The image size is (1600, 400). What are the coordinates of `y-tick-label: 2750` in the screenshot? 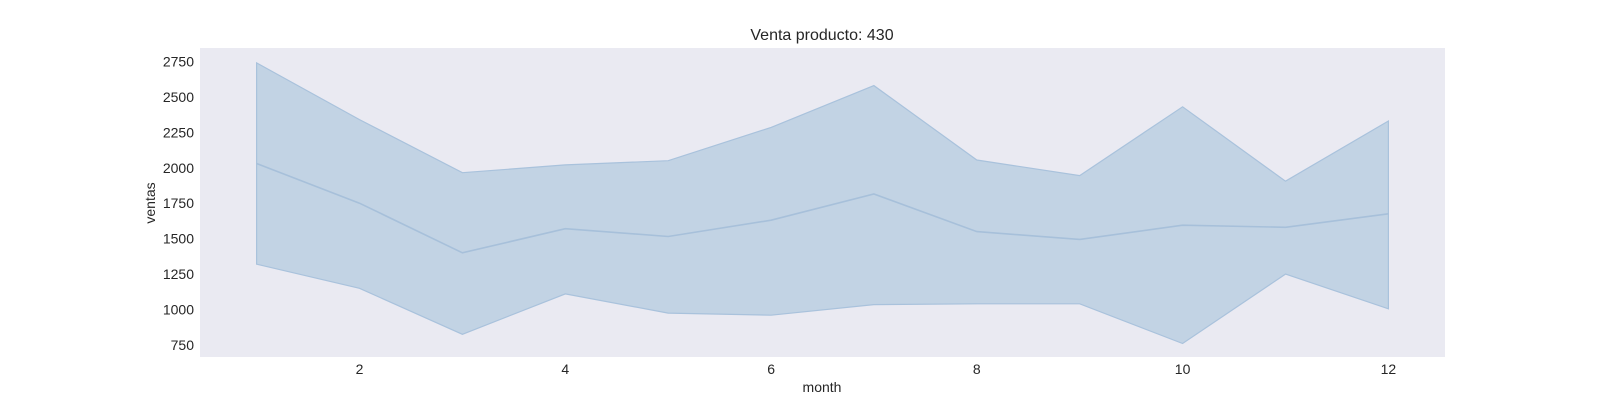 It's located at (178, 62).